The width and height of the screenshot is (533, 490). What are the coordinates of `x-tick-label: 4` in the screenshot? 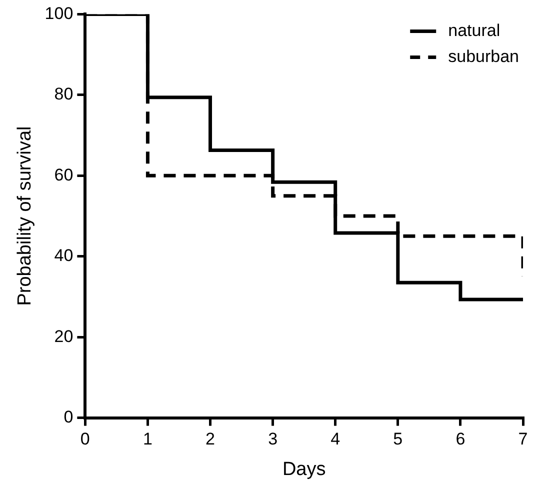 It's located at (335, 439).